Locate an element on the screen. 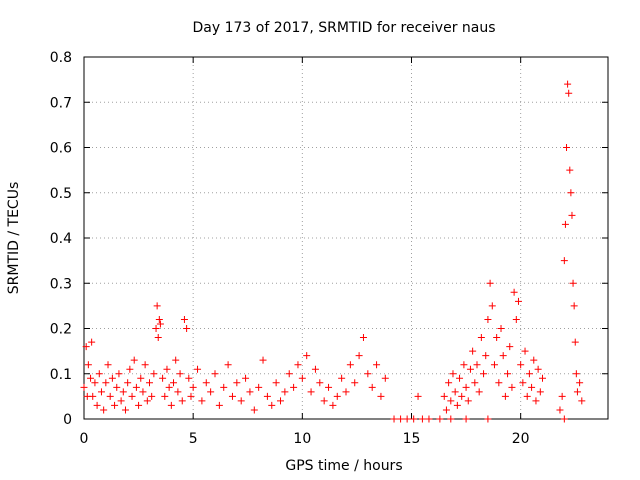 The image size is (640, 480). y-tick-label: 0.7 is located at coordinates (61, 103).